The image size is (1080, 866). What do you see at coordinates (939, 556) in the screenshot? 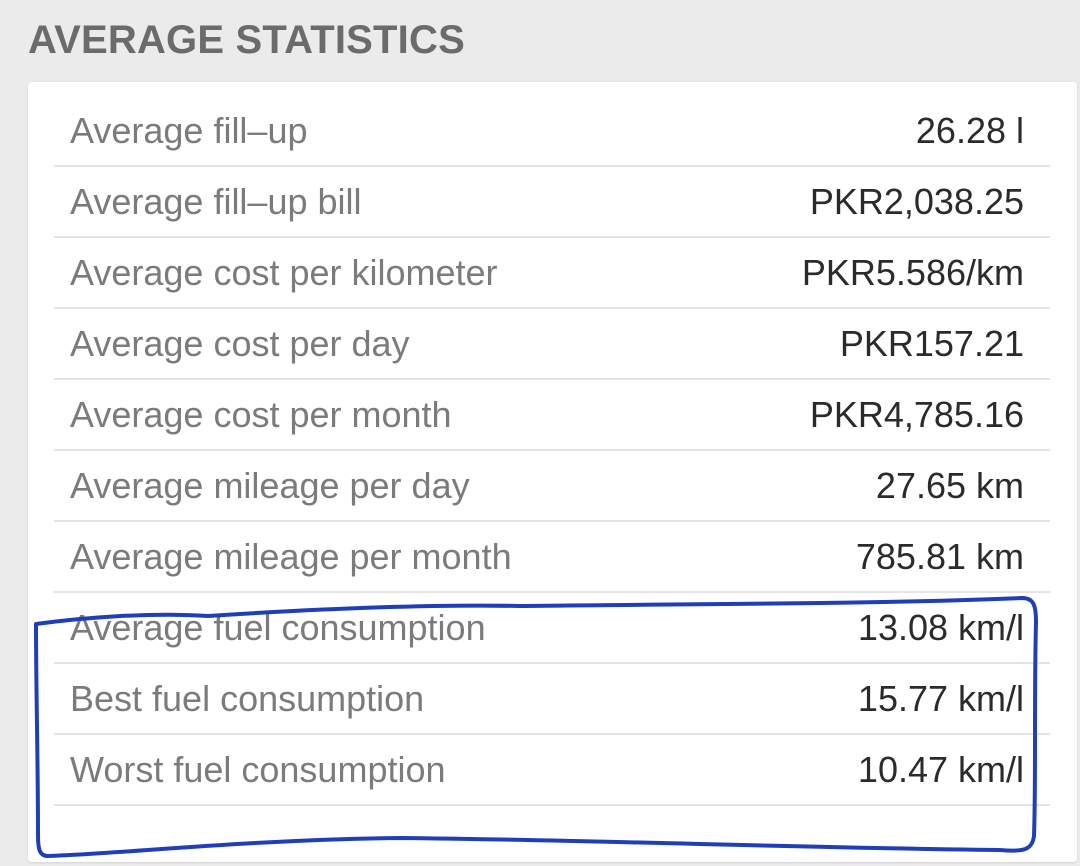
I see `stat-value: 785.81 km` at bounding box center [939, 556].